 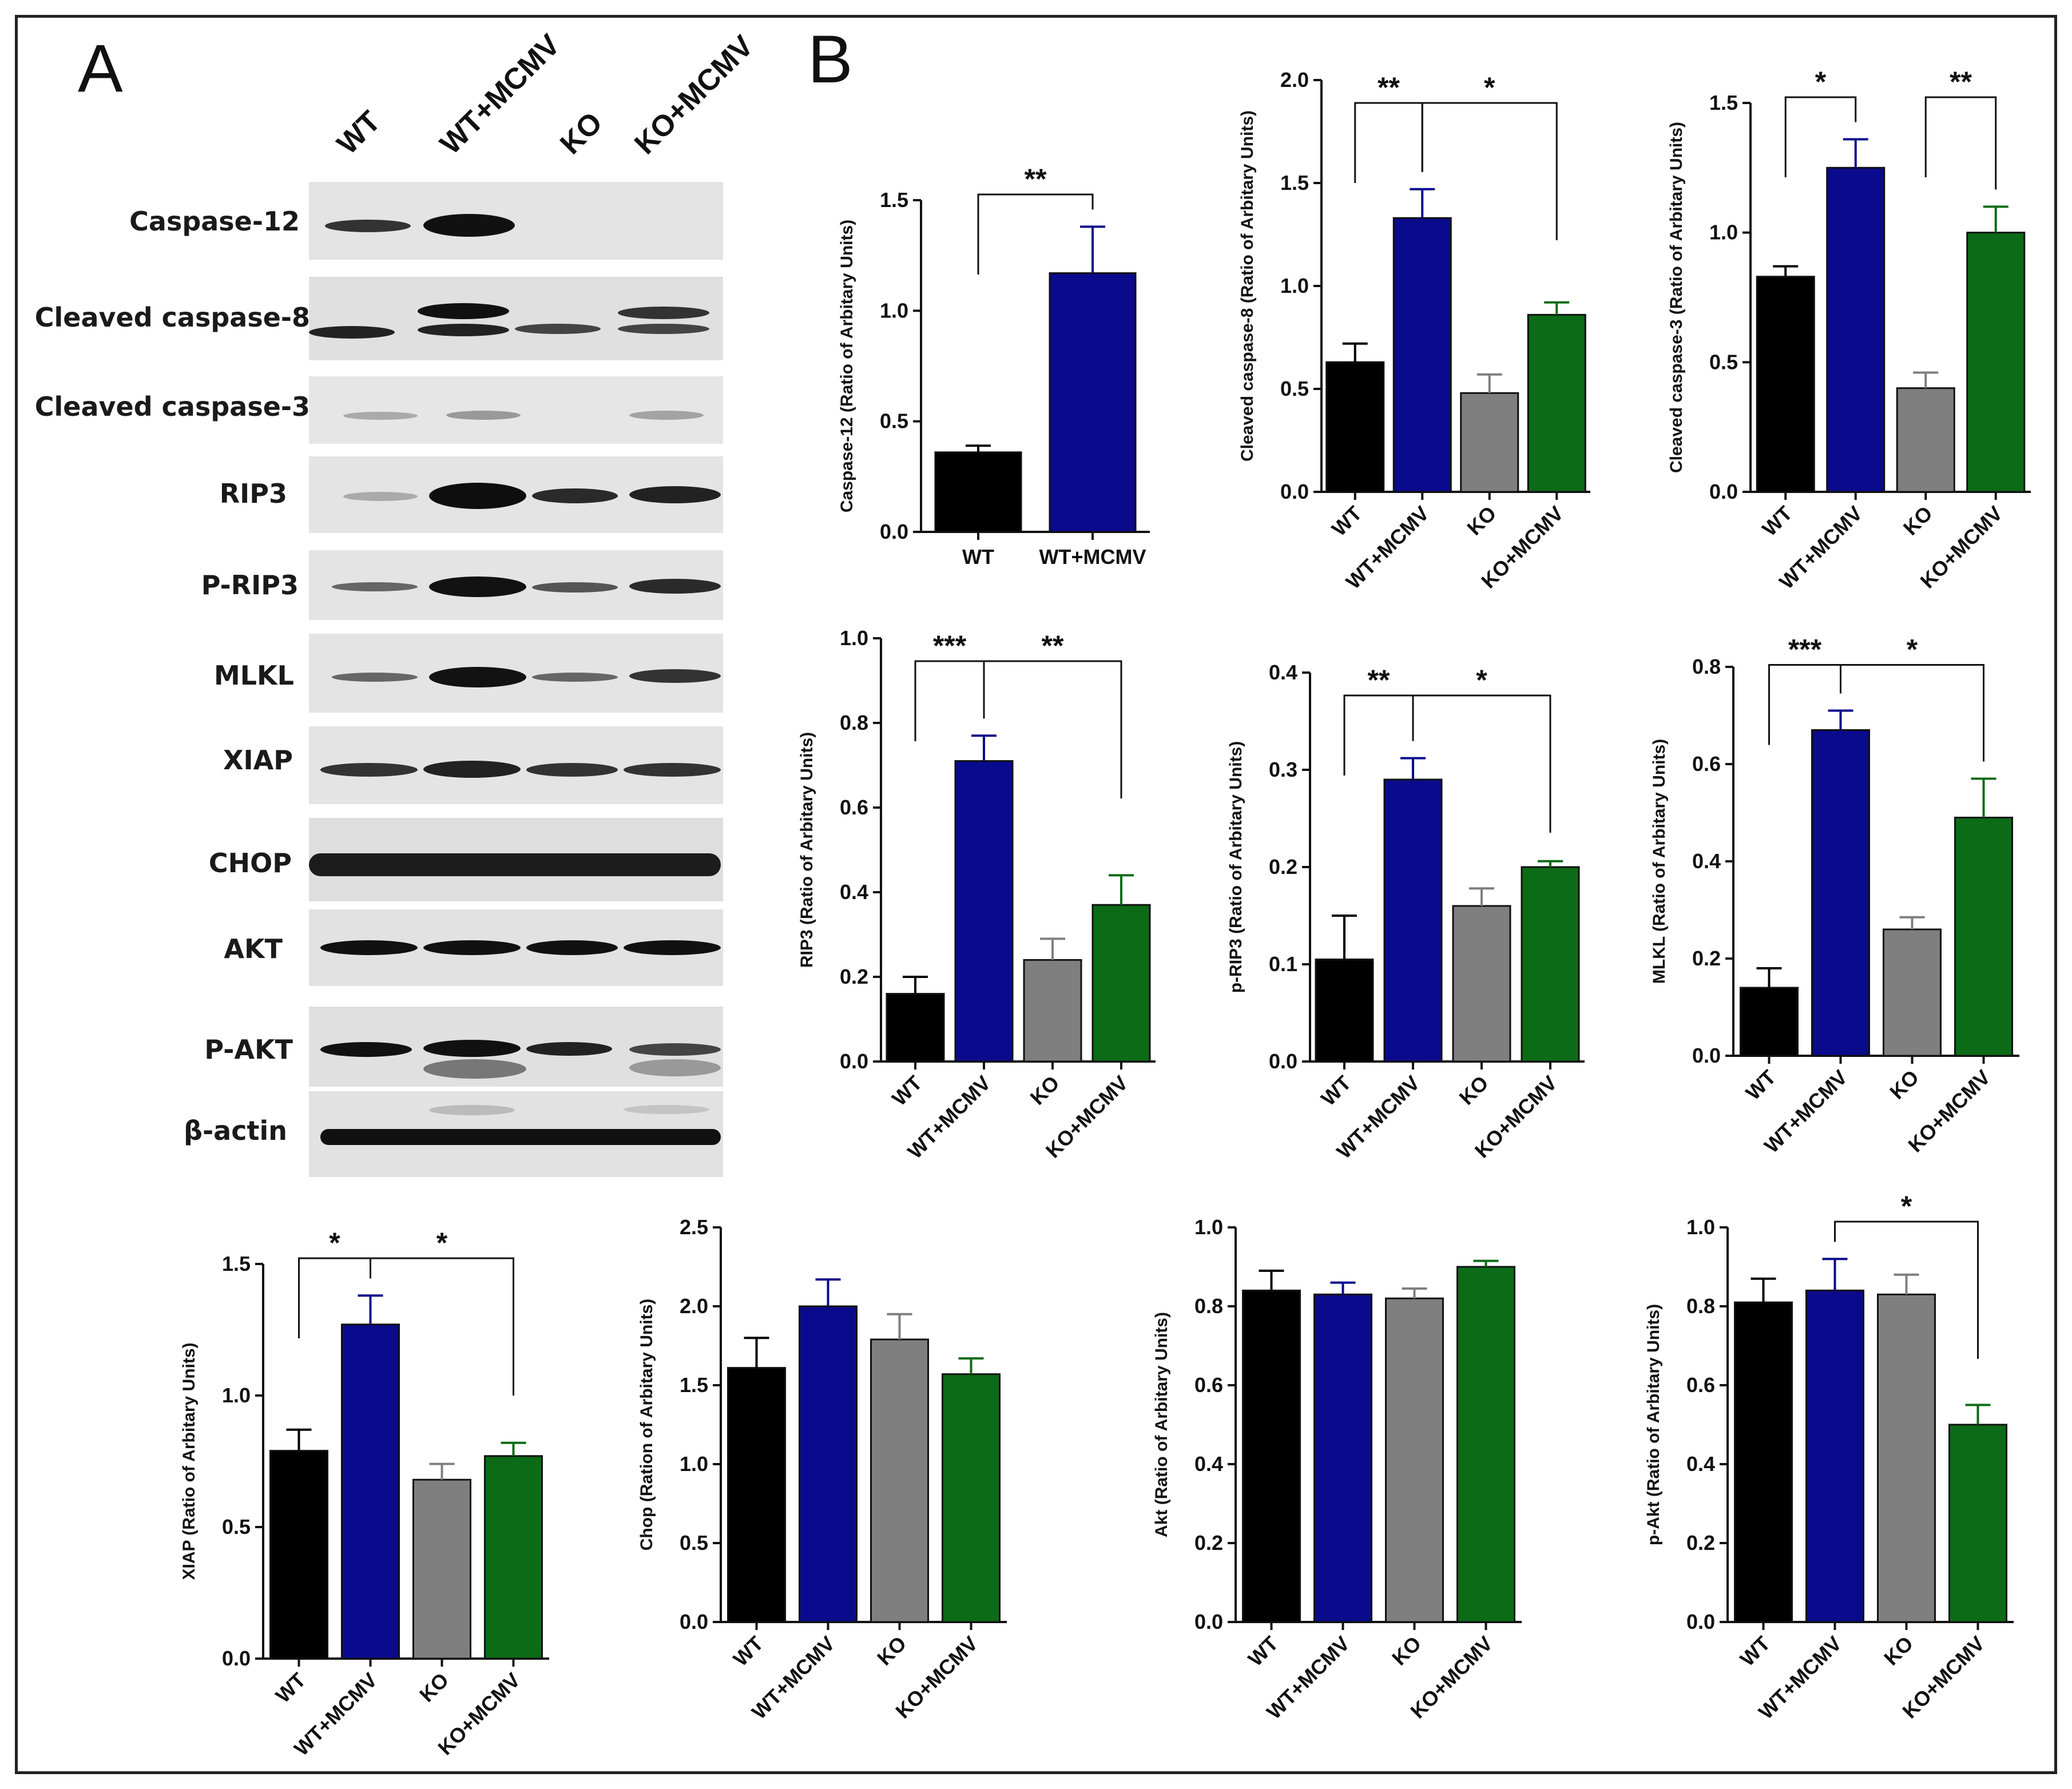 What do you see at coordinates (694, 1306) in the screenshot?
I see `y-tick-label: 2.0` at bounding box center [694, 1306].